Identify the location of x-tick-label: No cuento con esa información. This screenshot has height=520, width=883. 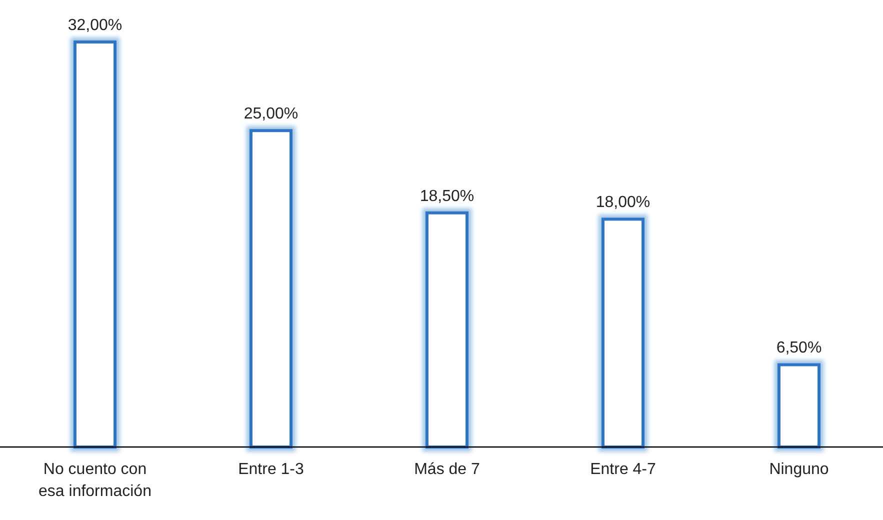
(95, 480).